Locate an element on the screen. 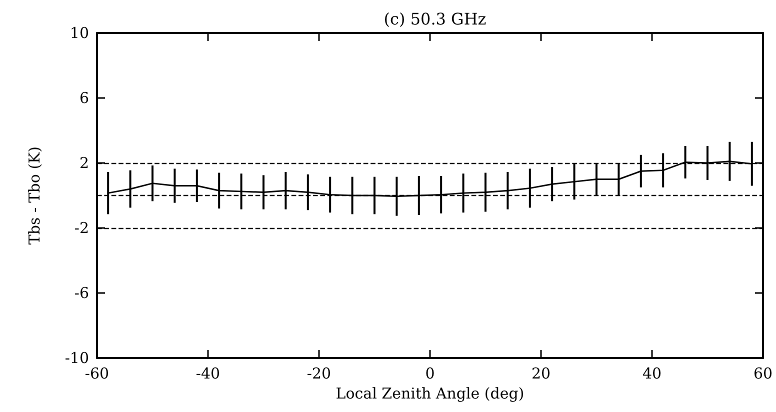 The width and height of the screenshot is (776, 412). y-tick-label: 2 is located at coordinates (84, 163).